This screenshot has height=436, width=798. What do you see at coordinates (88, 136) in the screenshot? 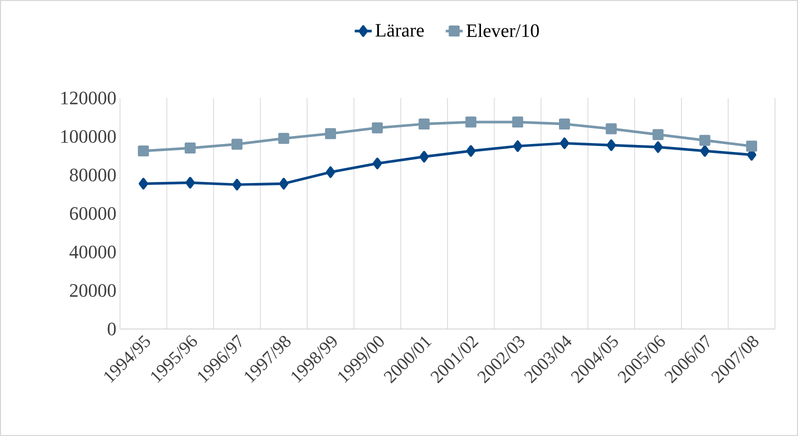
I see `y-tick-label: 100000` at bounding box center [88, 136].